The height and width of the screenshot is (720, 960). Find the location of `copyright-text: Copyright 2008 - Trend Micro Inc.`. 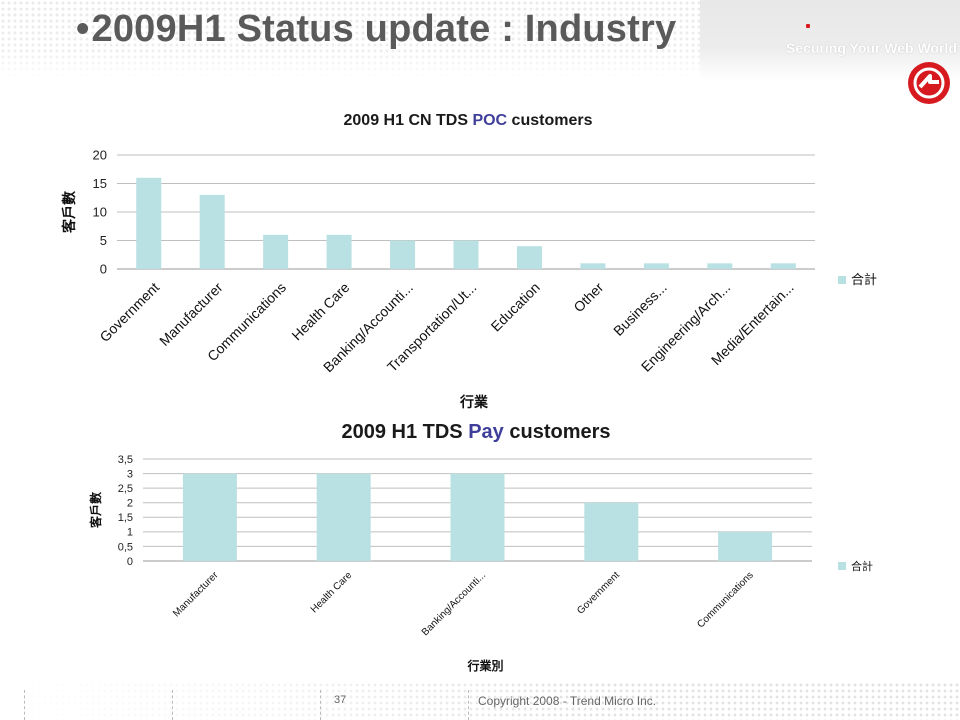

copyright-text: Copyright 2008 - Trend Micro Inc. is located at coordinates (567, 701).